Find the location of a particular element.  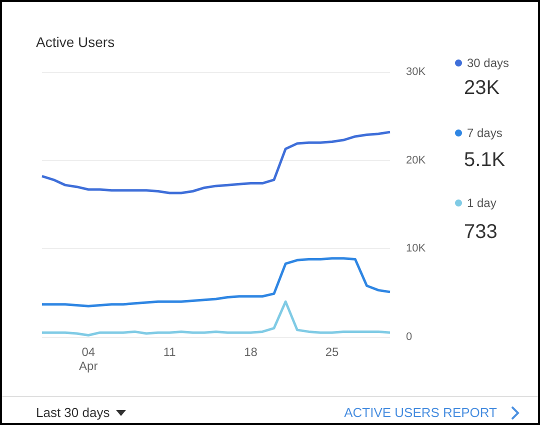

text: ACTIVE USERS REPORT is located at coordinates (420, 412).